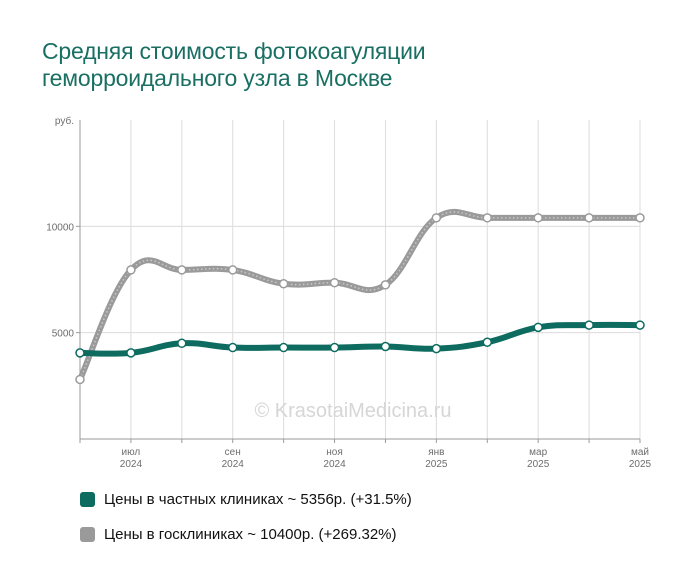 This screenshot has width=700, height=583. I want to click on x-tick-label-month: май, so click(640, 452).